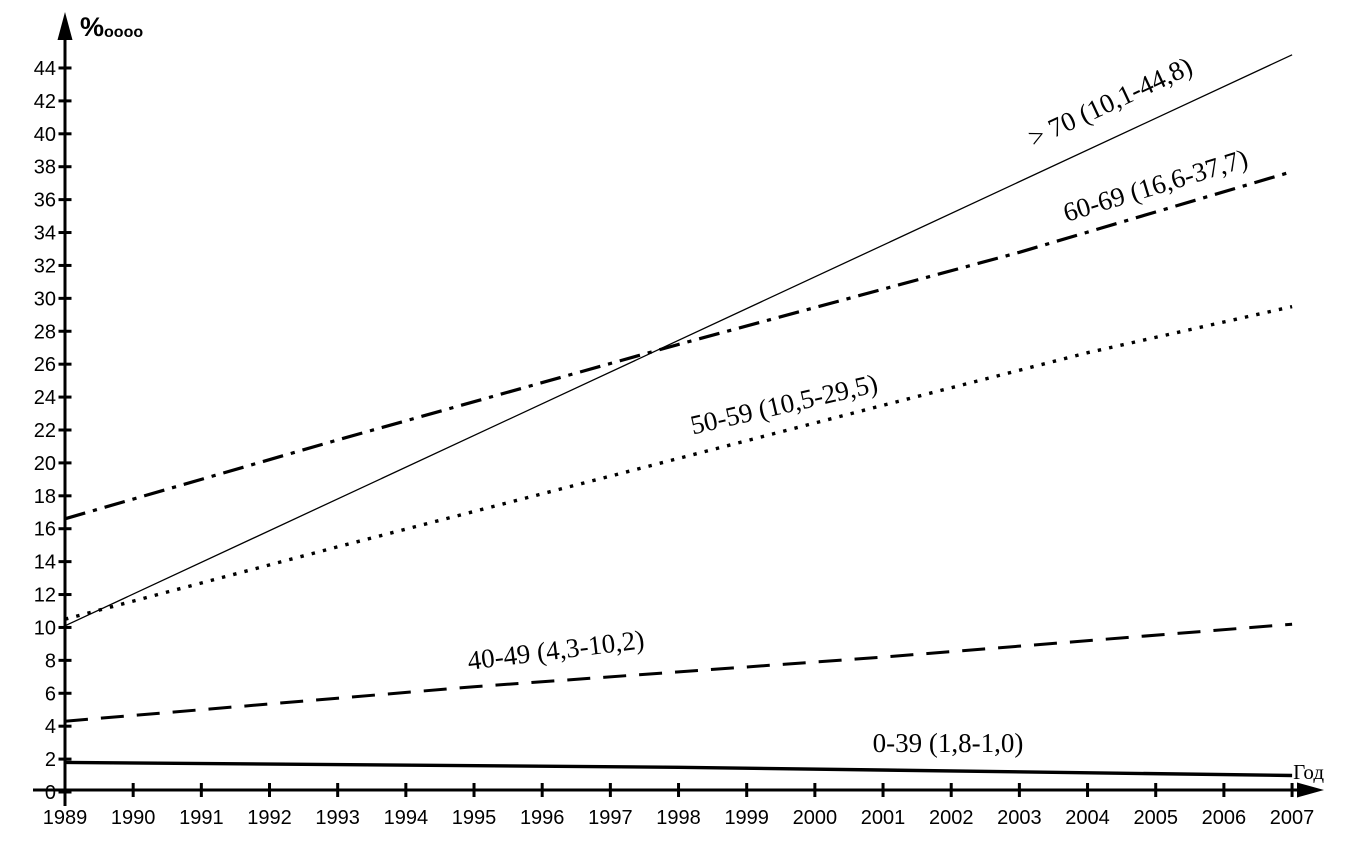 The height and width of the screenshot is (849, 1358). What do you see at coordinates (45, 628) in the screenshot?
I see `y-tick-label: 10` at bounding box center [45, 628].